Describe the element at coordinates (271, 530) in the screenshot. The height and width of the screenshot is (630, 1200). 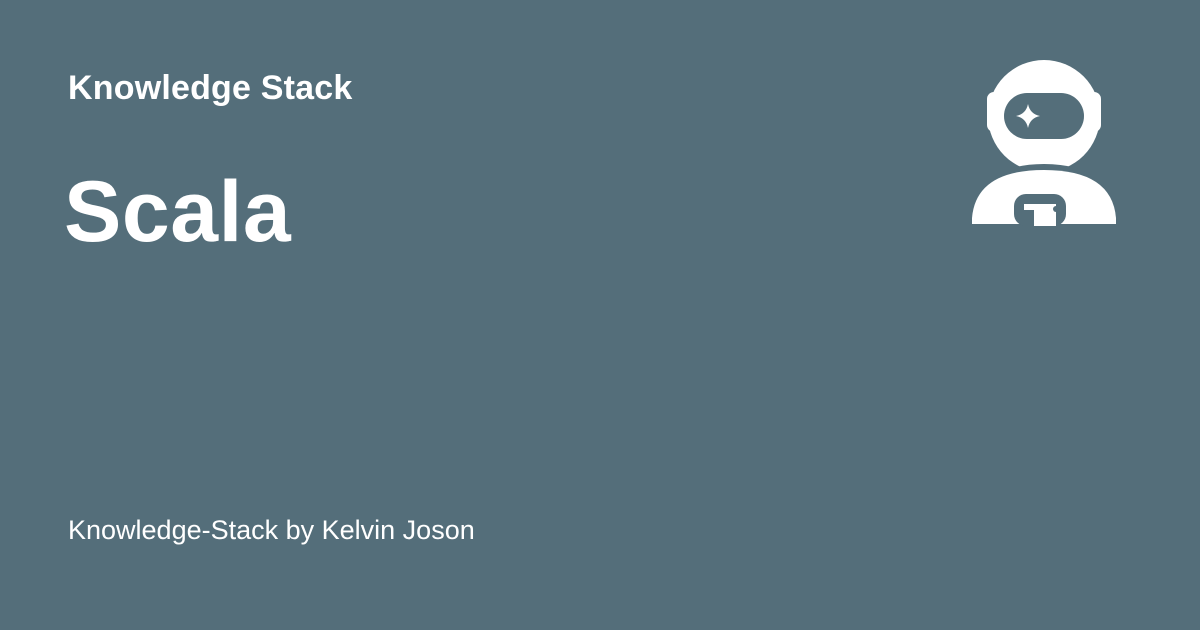
I see `author-byline: Knowledge-Stack by Kelvin Joson` at that location.